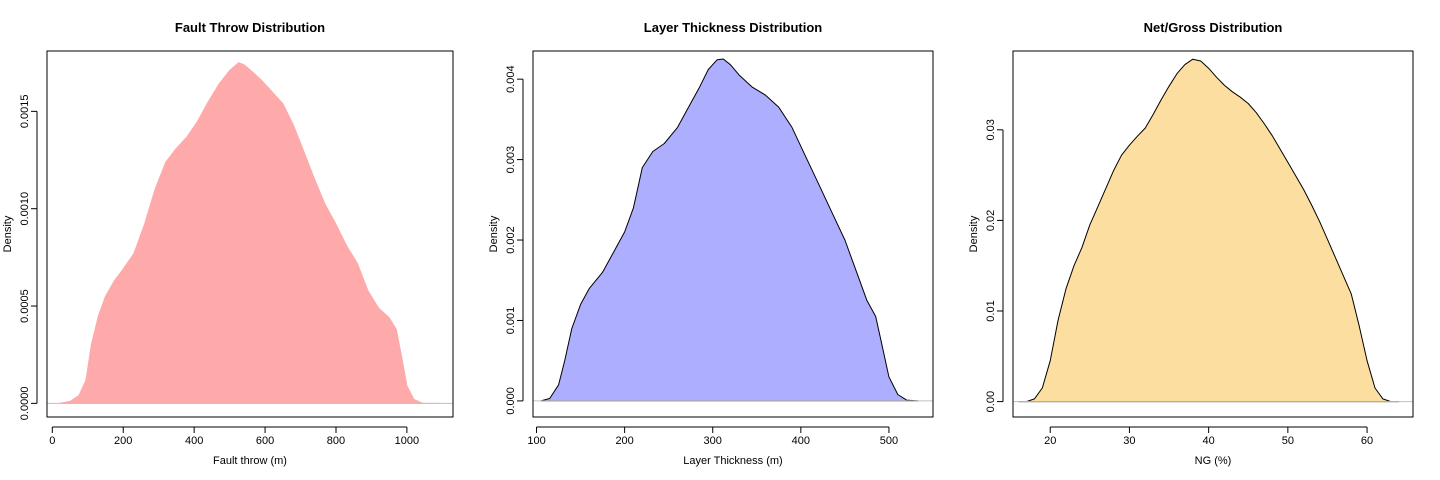  I want to click on chart3-y-tick-label: 0.00, so click(991, 401).